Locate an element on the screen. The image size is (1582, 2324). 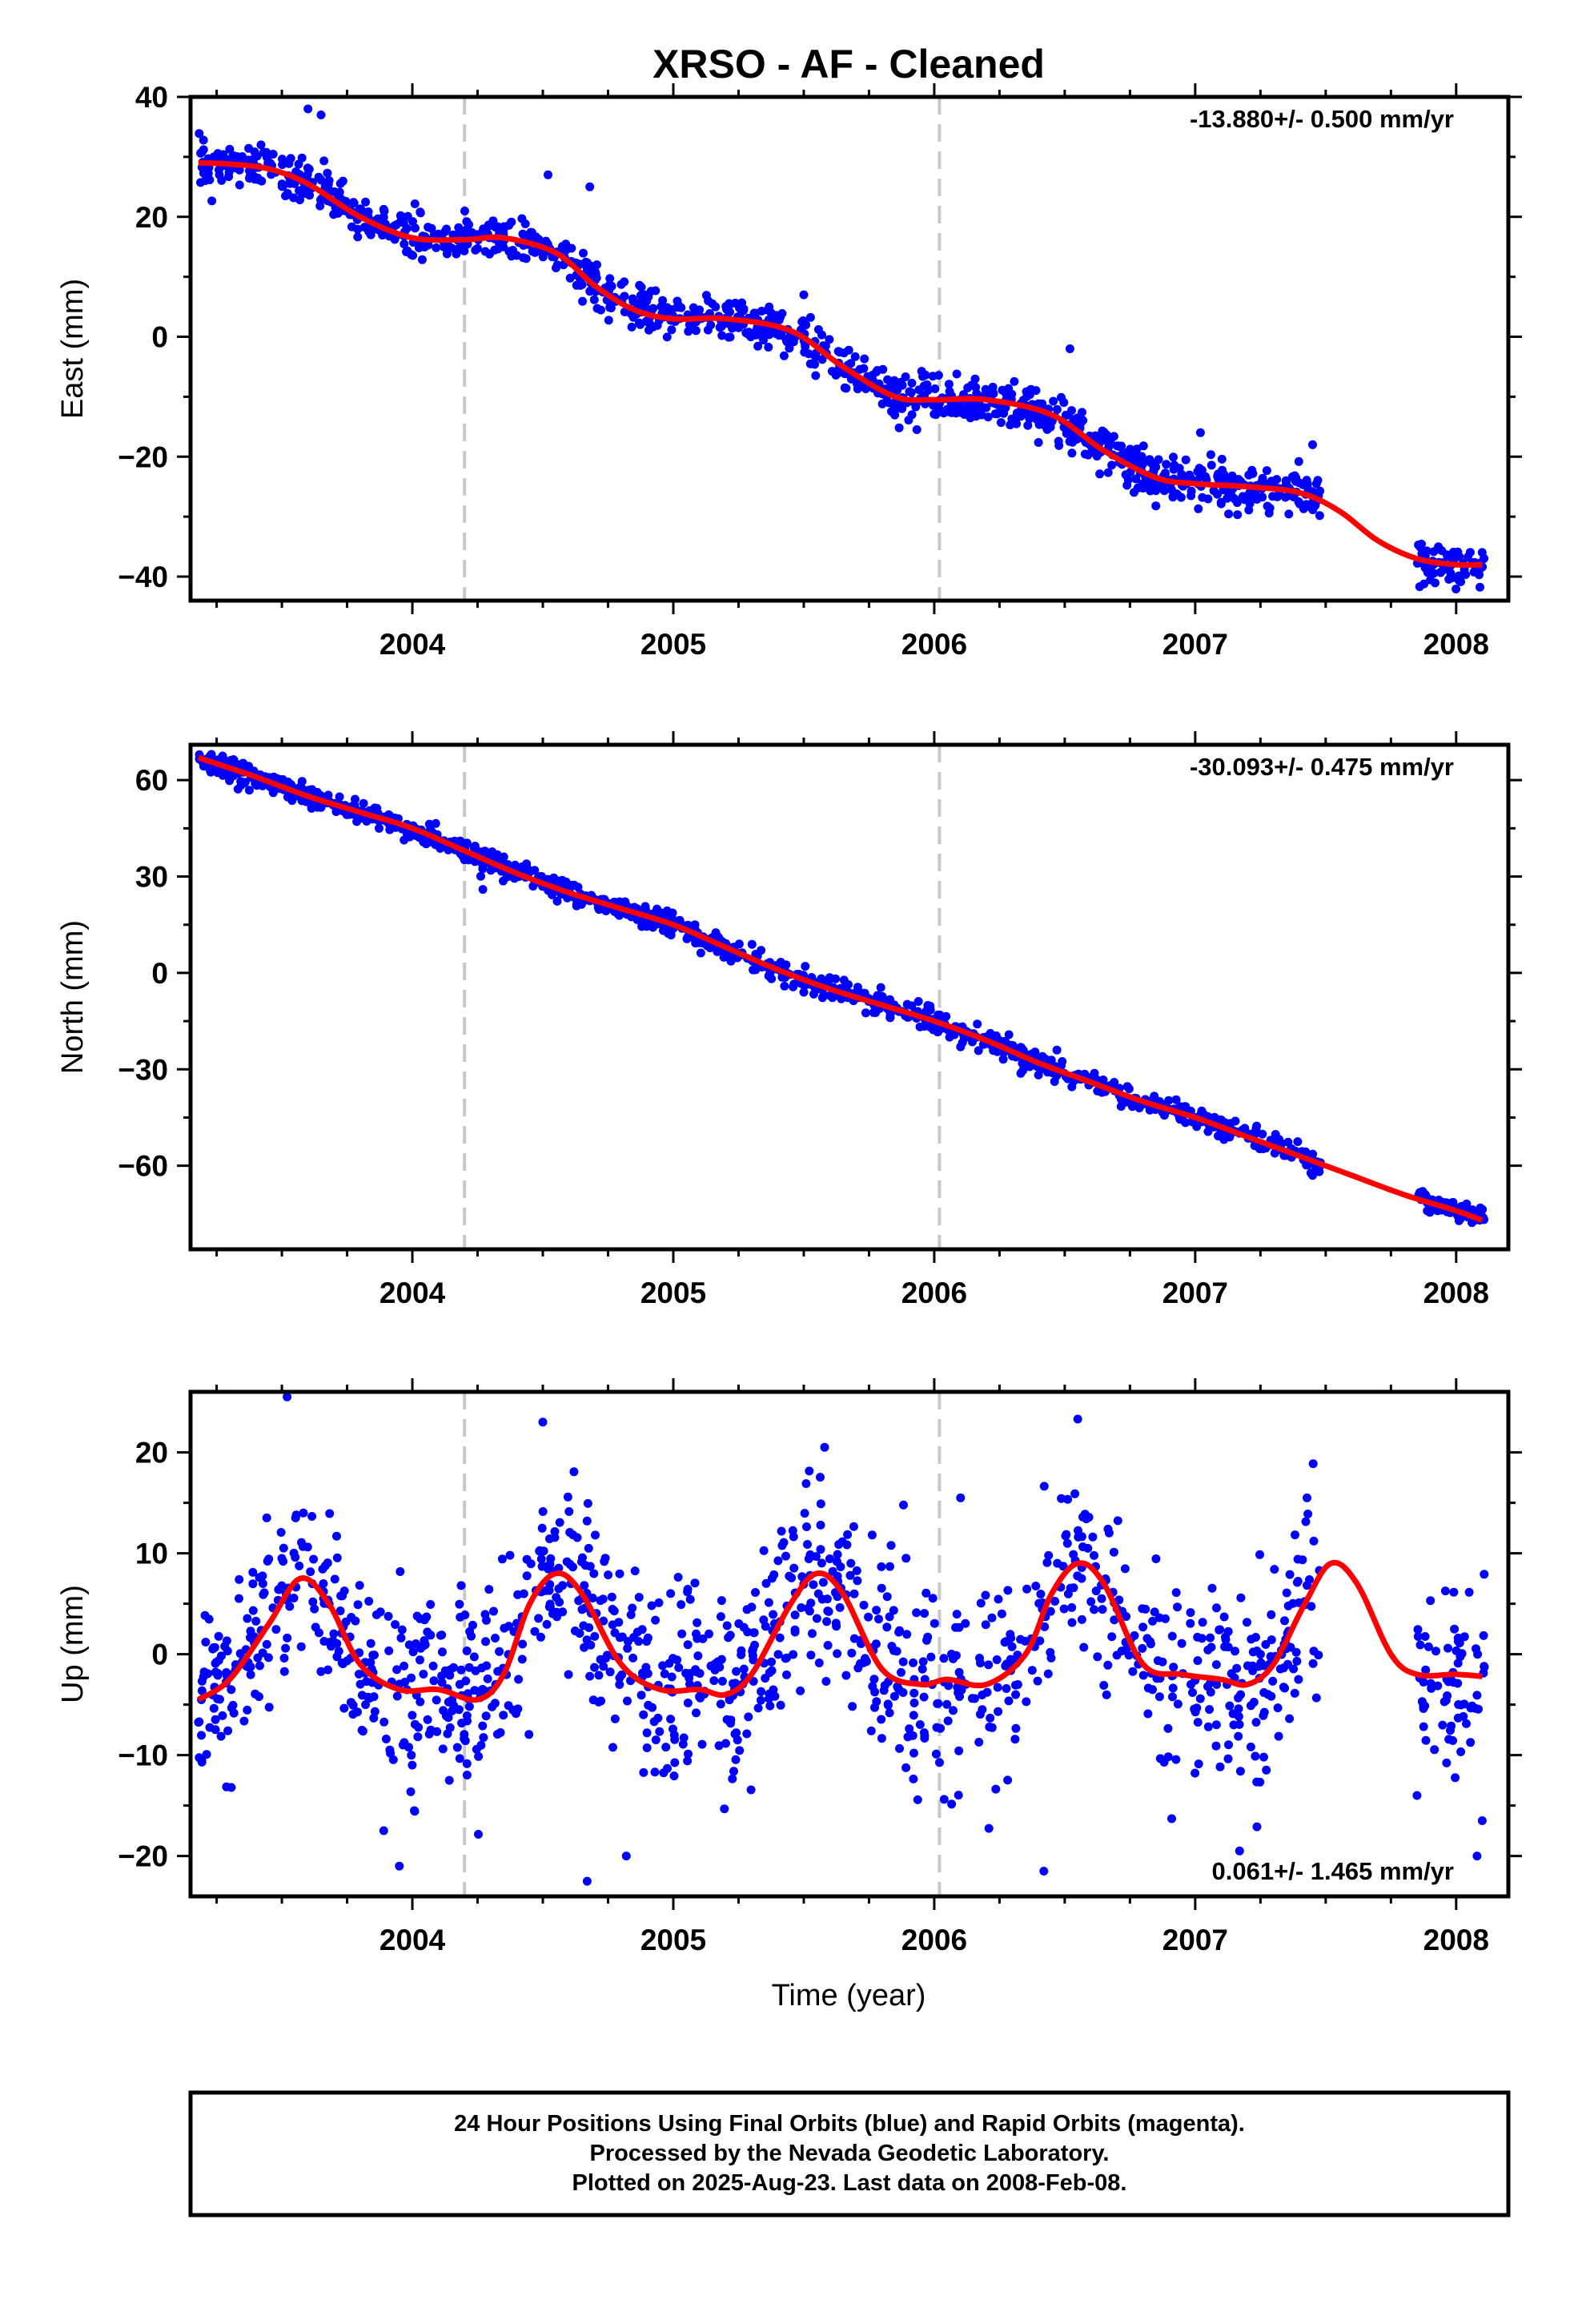
y-tick-label: 0 is located at coordinates (159, 1655).